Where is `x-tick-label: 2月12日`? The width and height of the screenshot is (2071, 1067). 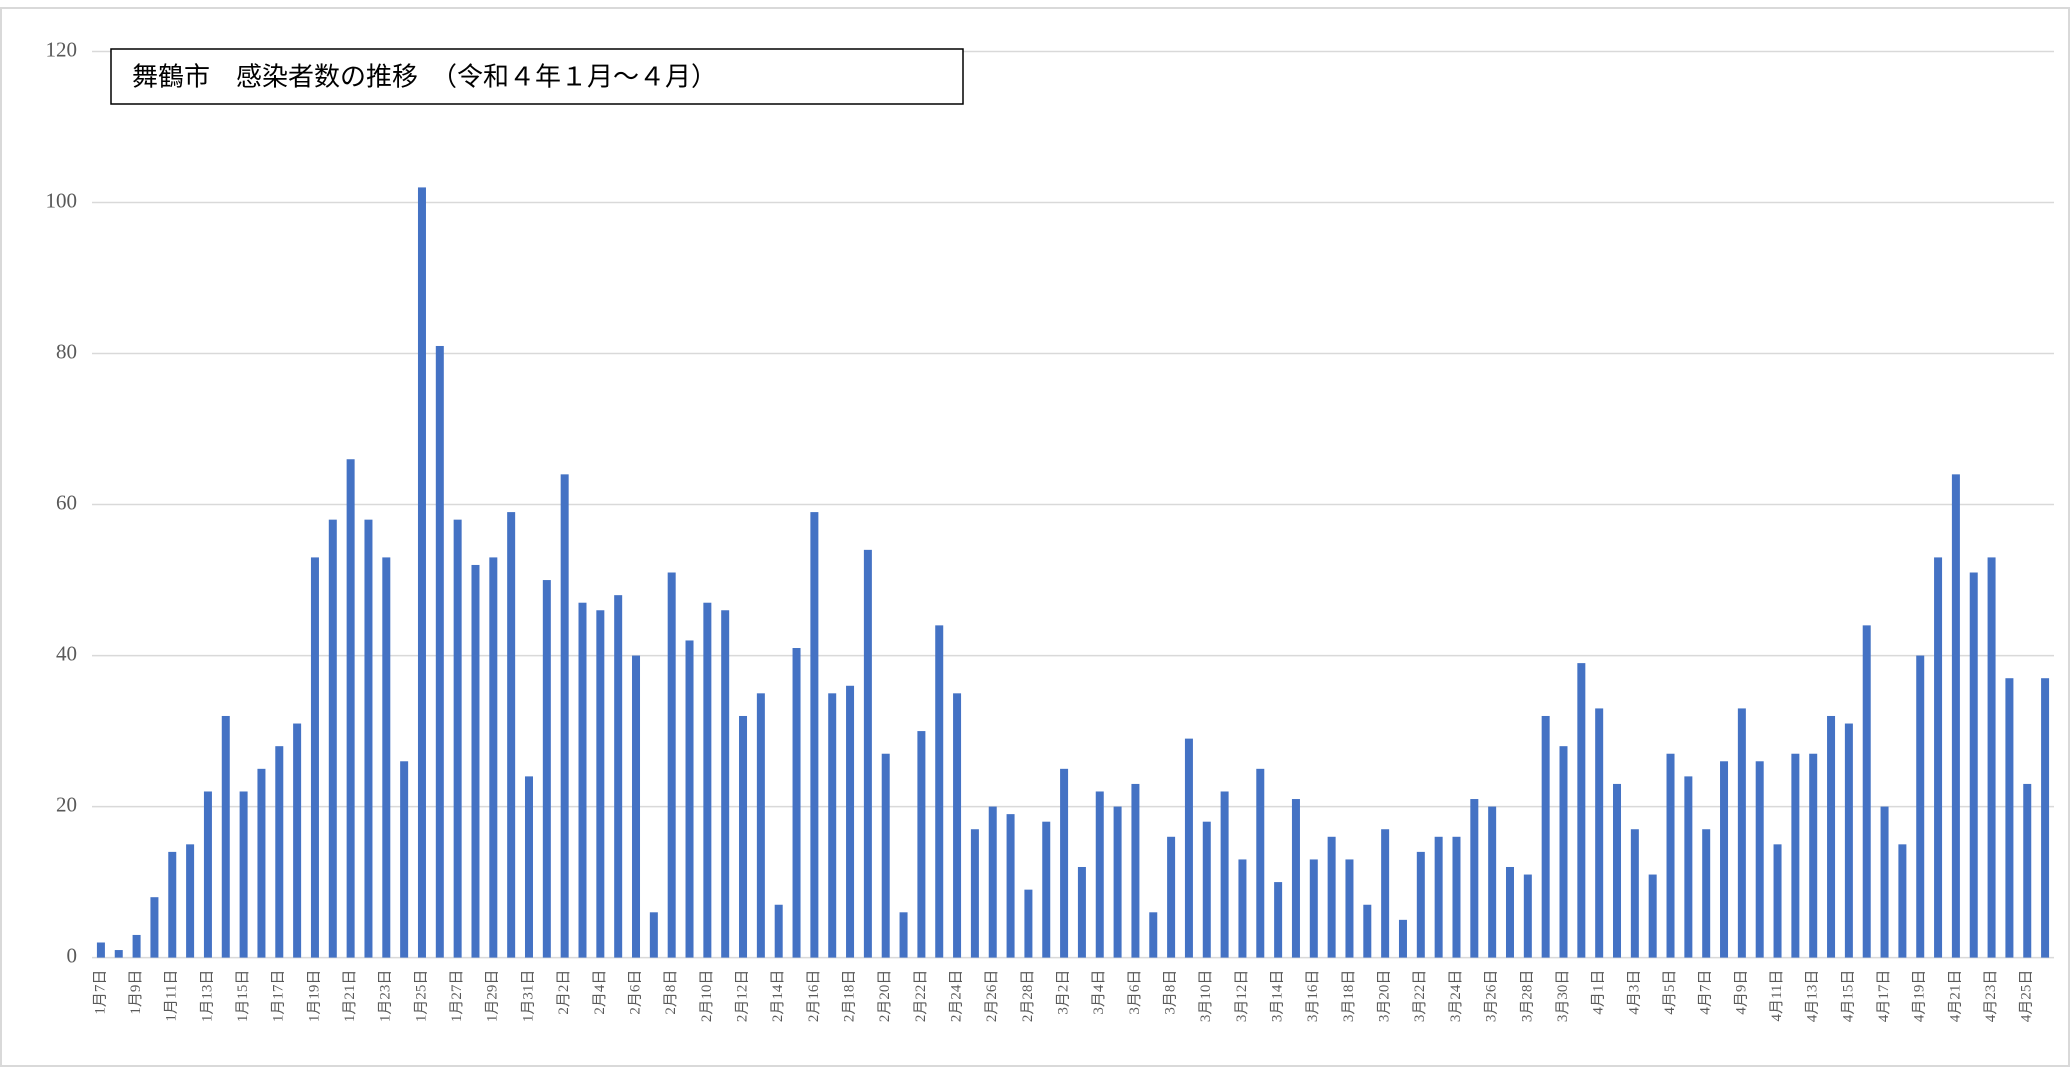
x-tick-label: 2月12日 is located at coordinates (742, 996).